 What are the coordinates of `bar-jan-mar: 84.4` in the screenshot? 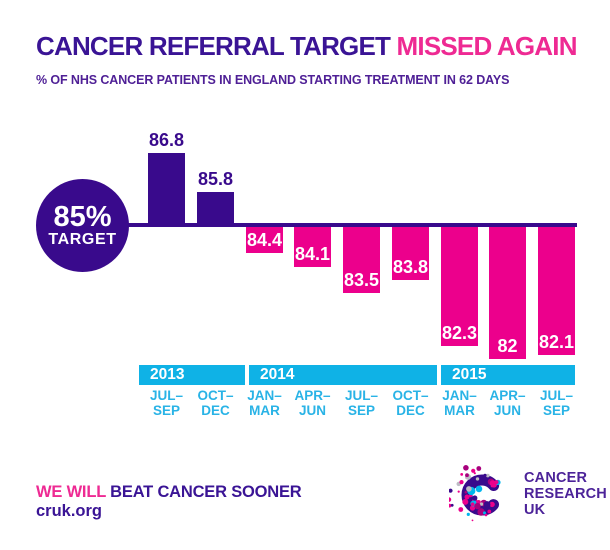 It's located at (264, 240).